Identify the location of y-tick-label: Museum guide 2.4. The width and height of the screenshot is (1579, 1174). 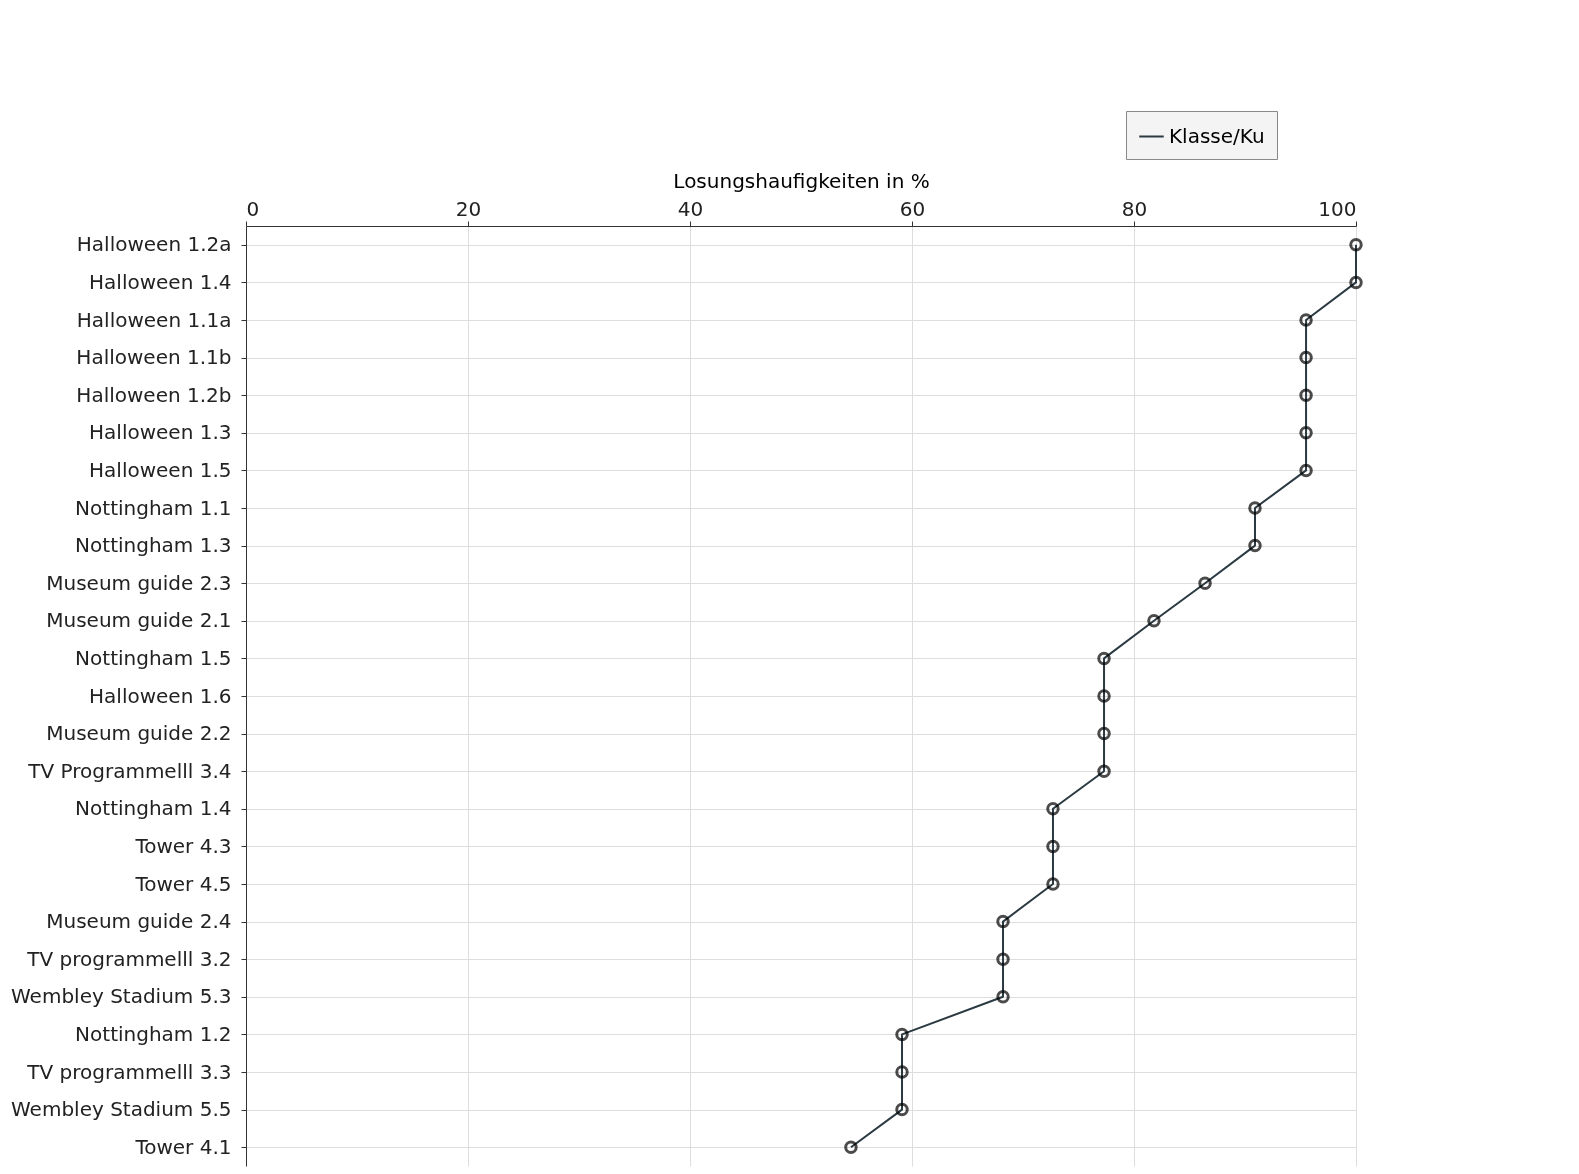
(139, 921).